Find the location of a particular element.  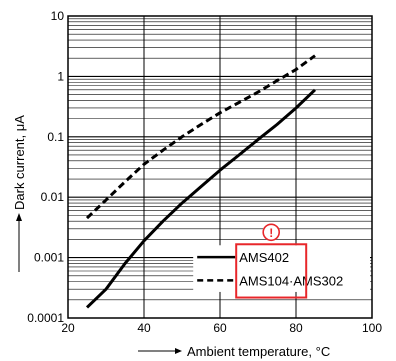

x-tick-label: 100 is located at coordinates (372, 328).